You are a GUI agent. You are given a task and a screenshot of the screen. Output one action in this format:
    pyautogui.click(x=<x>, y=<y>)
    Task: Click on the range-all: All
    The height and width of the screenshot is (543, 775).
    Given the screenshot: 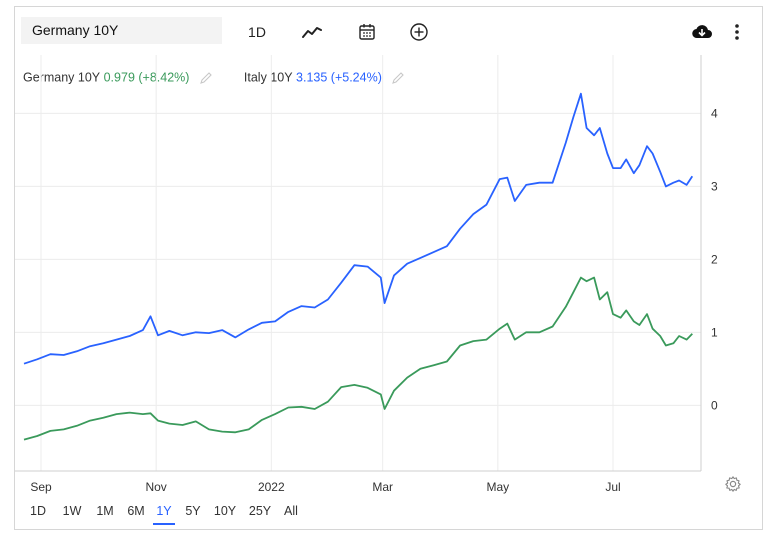 What is the action you would take?
    pyautogui.click(x=291, y=511)
    